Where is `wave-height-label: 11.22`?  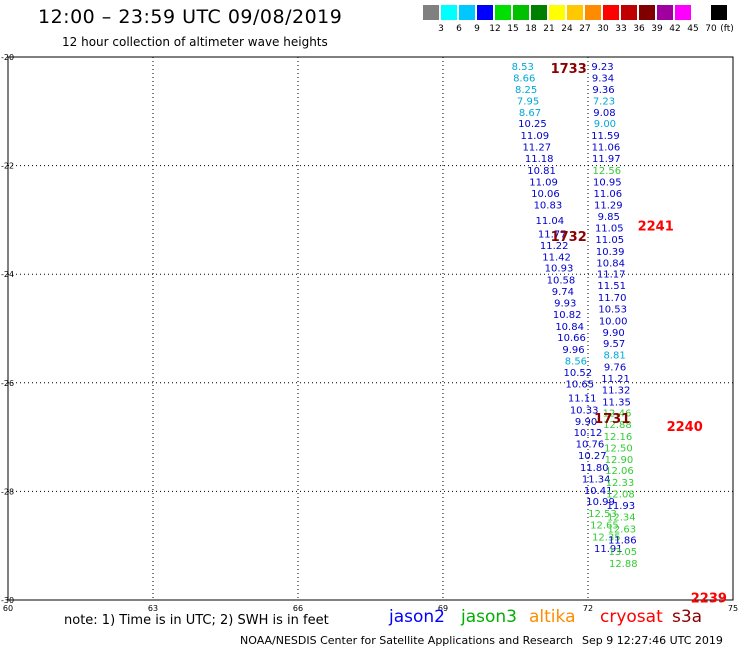 wave-height-label: 11.22 is located at coordinates (554, 246).